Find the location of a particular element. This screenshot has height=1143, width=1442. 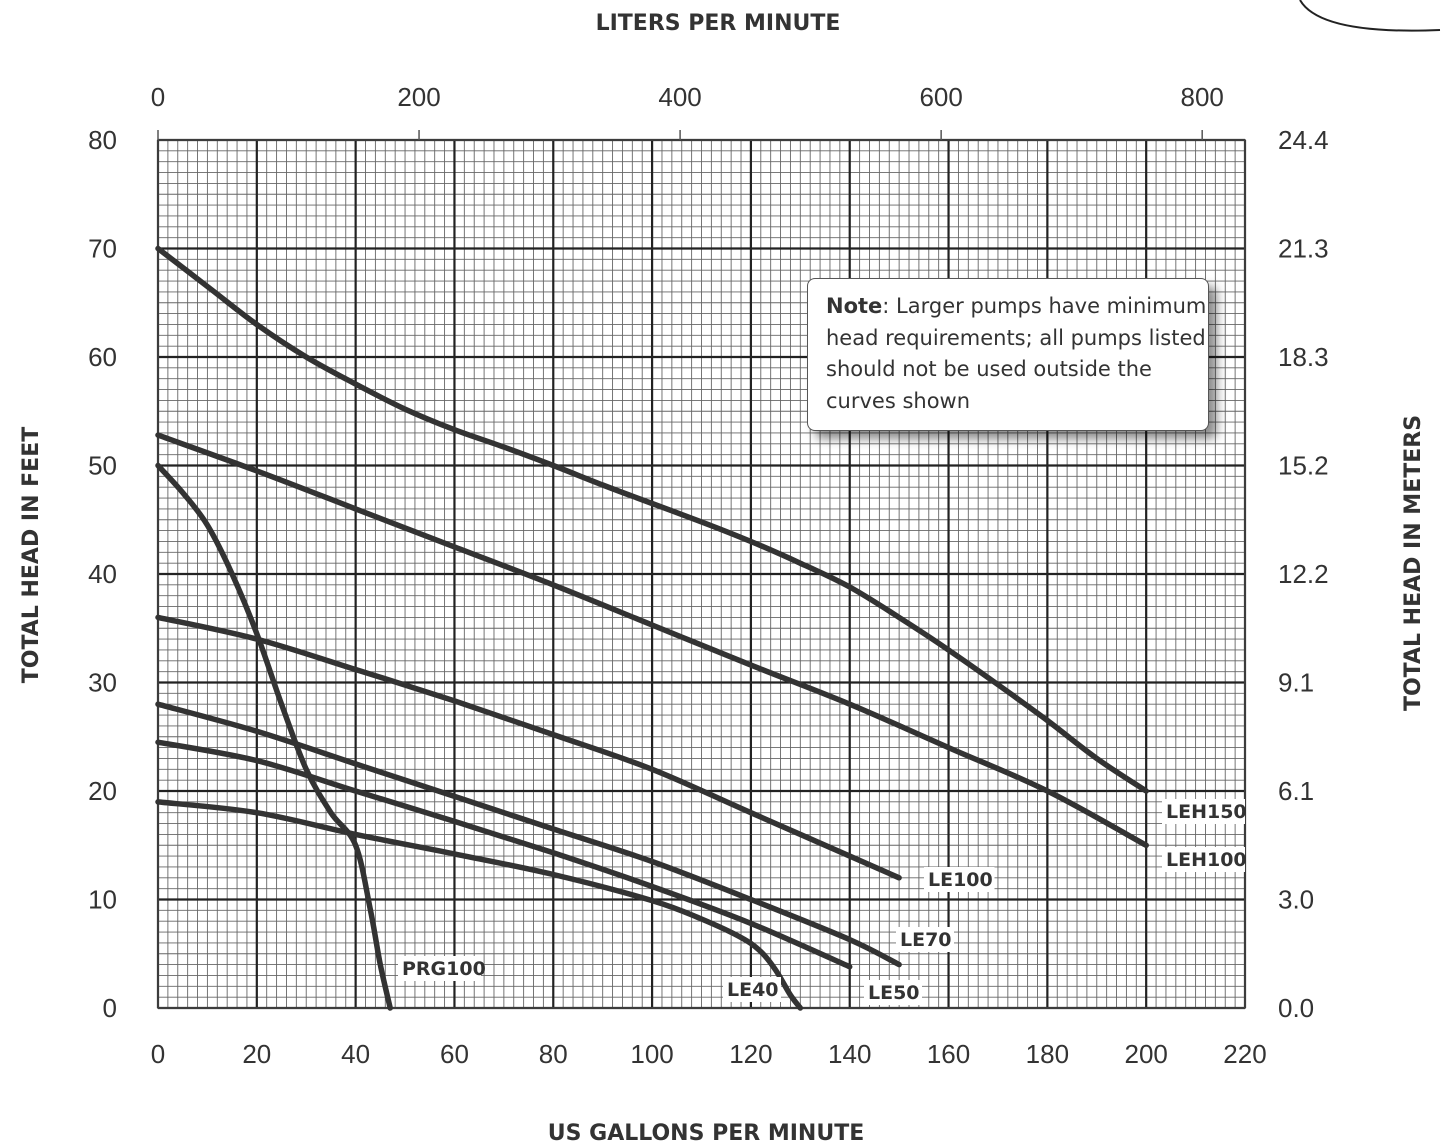

y-tick-label: 50 is located at coordinates (102, 466).